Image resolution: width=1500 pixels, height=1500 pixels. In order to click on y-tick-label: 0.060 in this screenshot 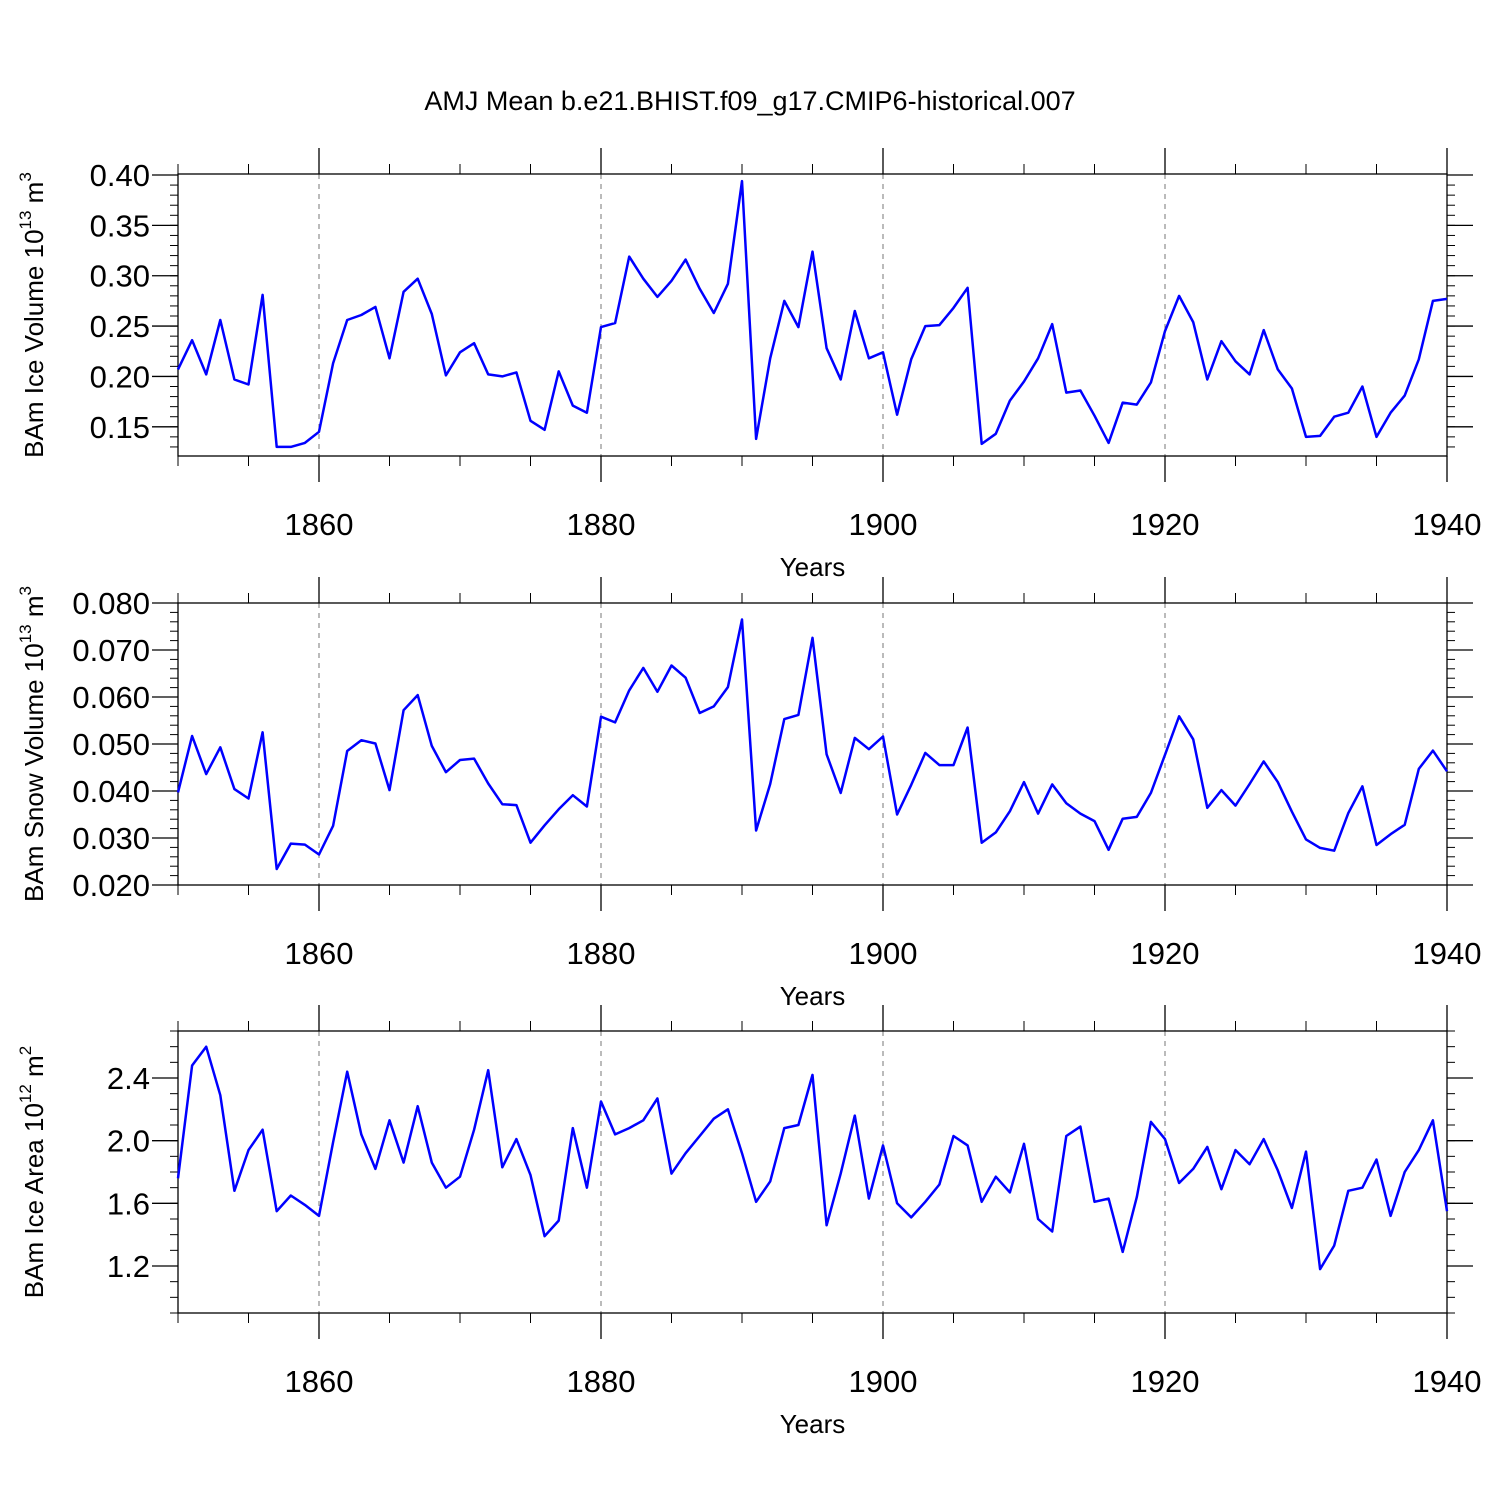, I will do `click(111, 697)`.